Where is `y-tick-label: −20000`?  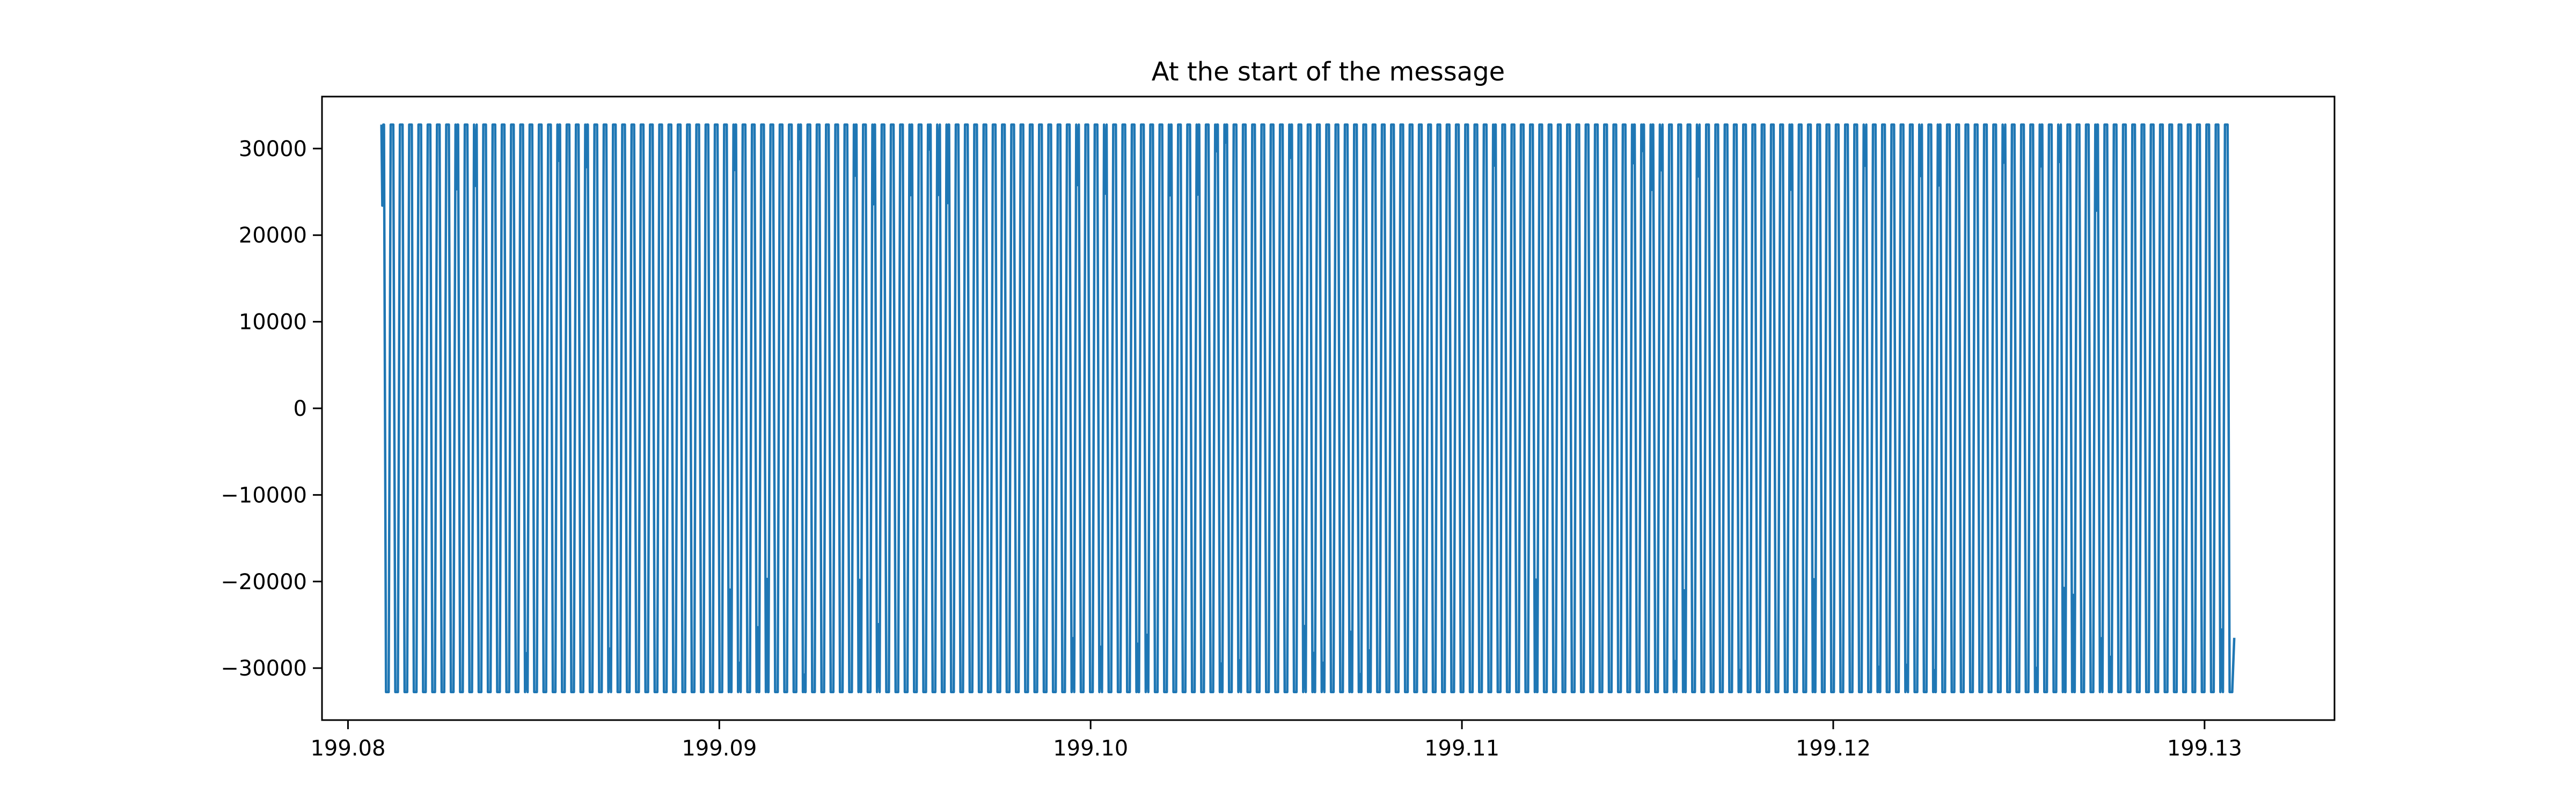 y-tick-label: −20000 is located at coordinates (264, 582).